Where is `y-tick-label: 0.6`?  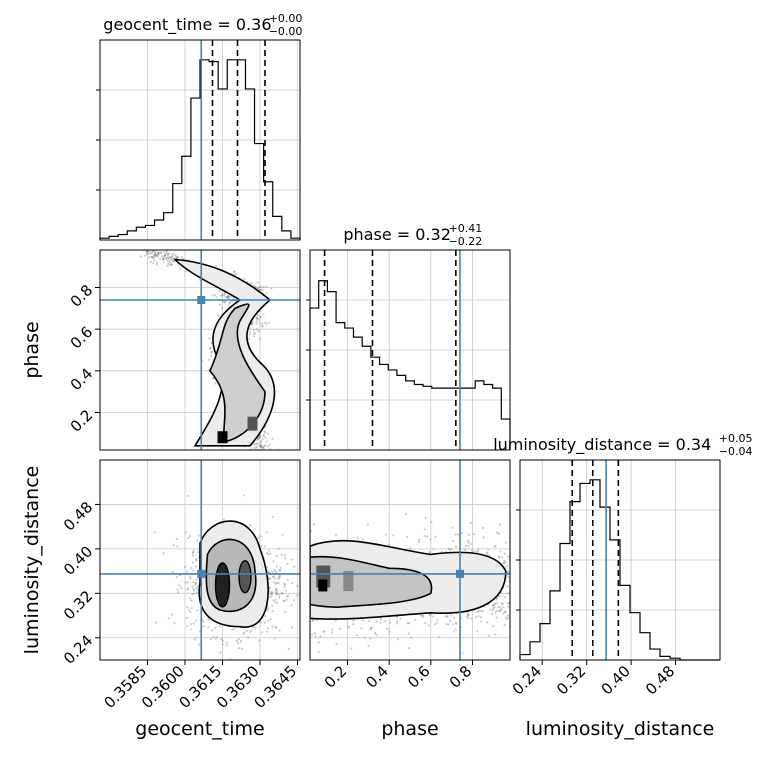 y-tick-label: 0.6 is located at coordinates (82, 338).